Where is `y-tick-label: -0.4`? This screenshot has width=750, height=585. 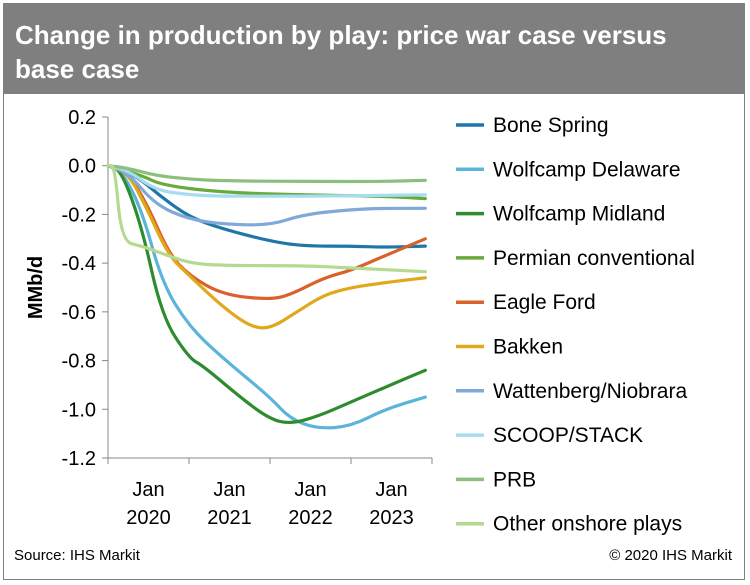
y-tick-label: -0.4 is located at coordinates (79, 264).